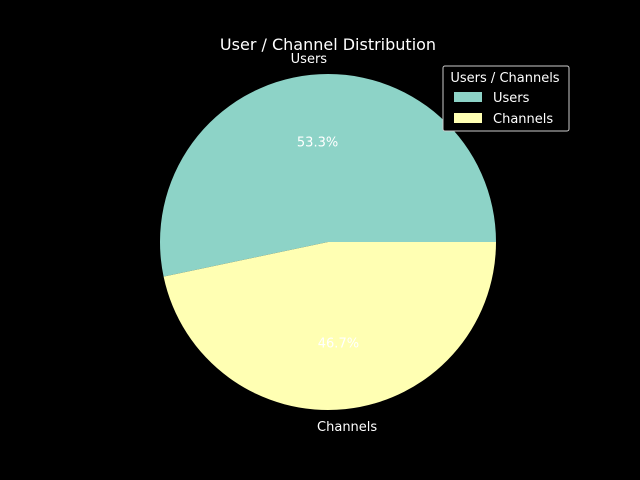  Describe the element at coordinates (523, 119) in the screenshot. I see `legend-label-channels: Channels` at that location.